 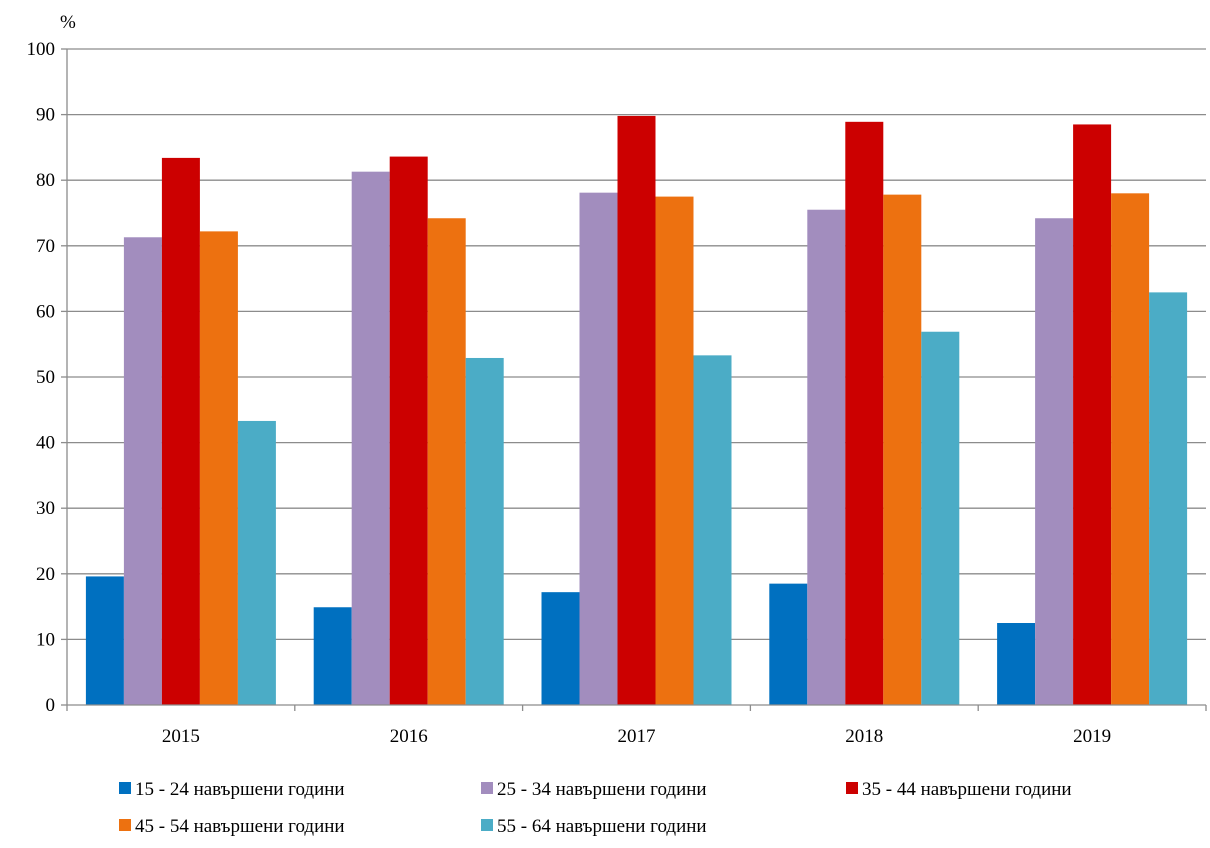 I want to click on legend-item-1: 15 - 24 навършени години, so click(x=232, y=789).